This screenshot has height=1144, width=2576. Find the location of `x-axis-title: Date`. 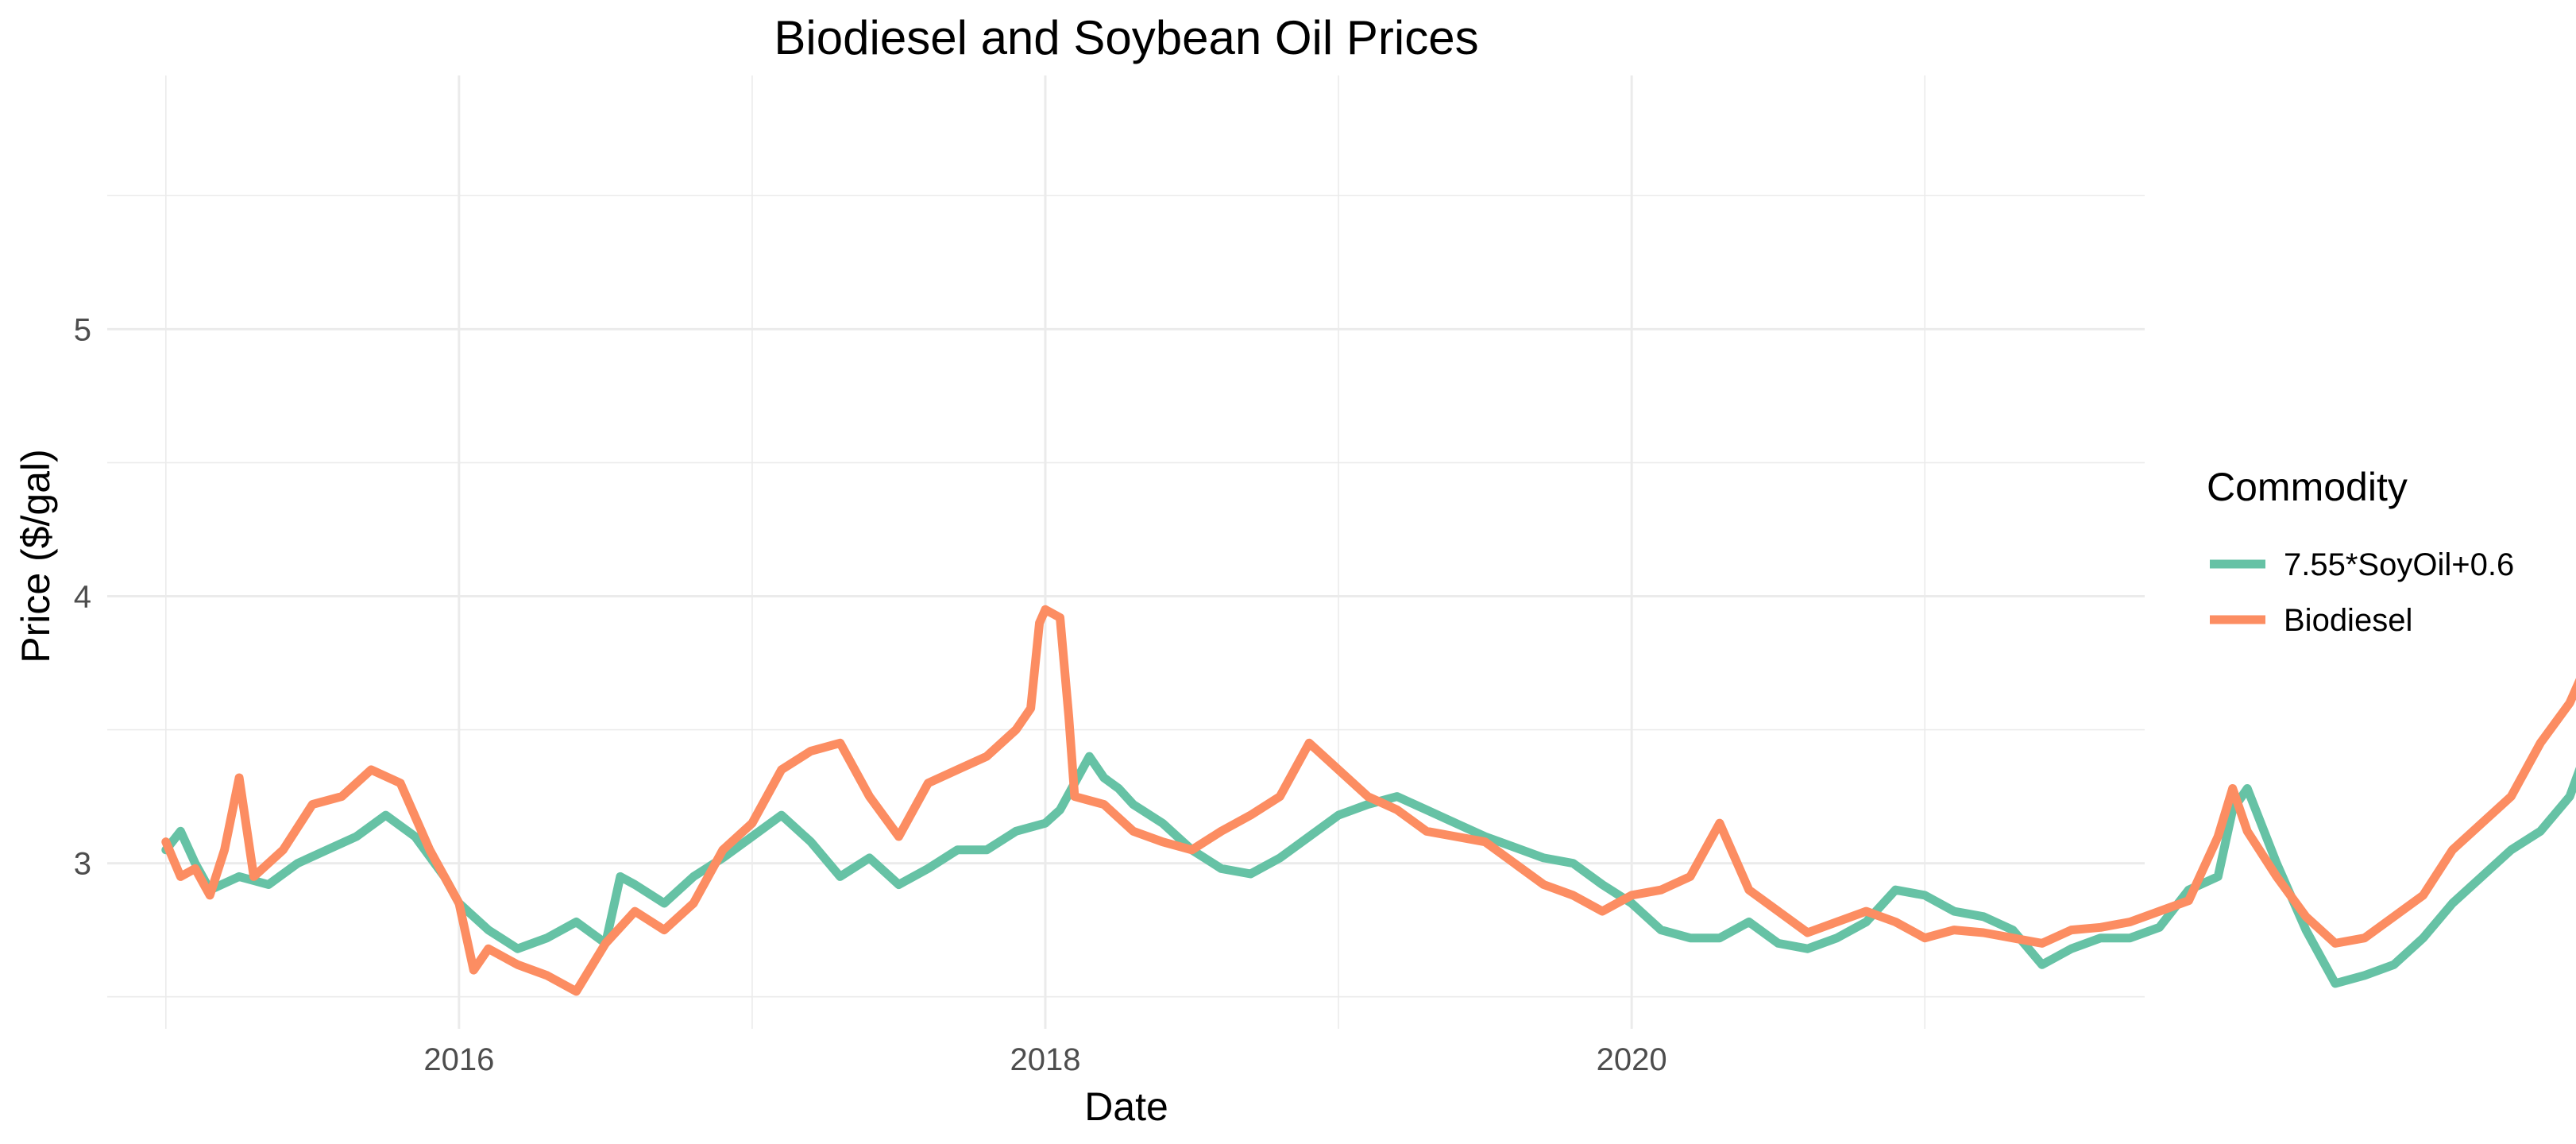

x-axis-title: Date is located at coordinates (1126, 1106).